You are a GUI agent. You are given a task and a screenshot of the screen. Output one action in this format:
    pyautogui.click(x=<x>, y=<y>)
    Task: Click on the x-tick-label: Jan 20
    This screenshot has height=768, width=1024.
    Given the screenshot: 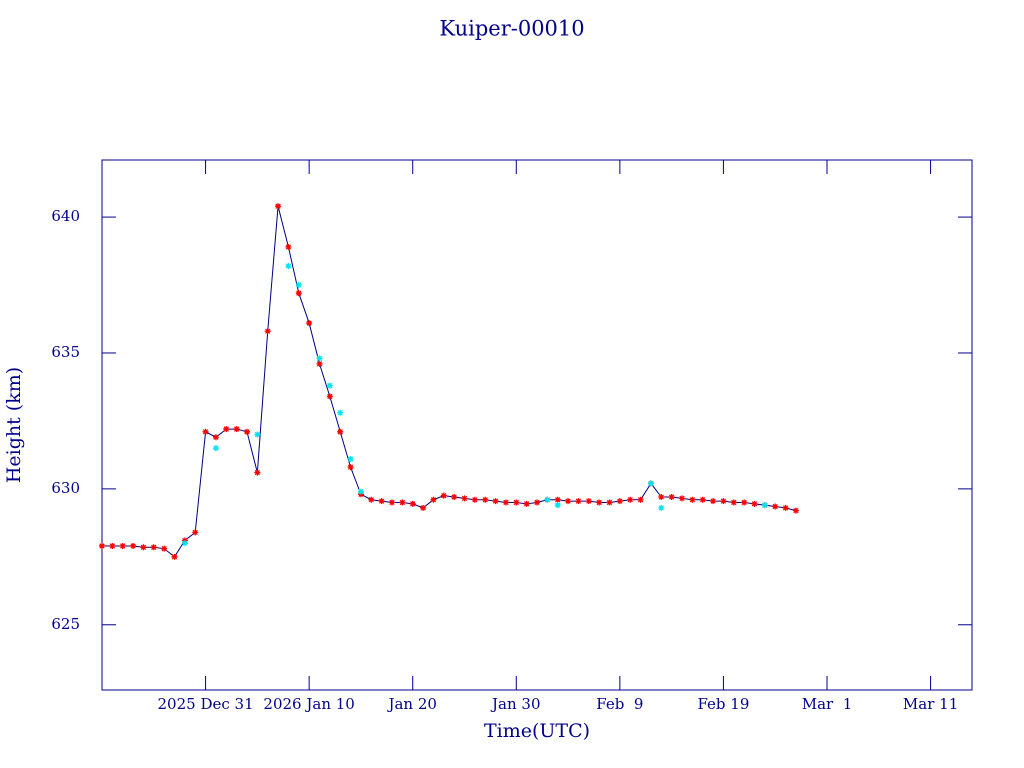 What is the action you would take?
    pyautogui.click(x=411, y=704)
    